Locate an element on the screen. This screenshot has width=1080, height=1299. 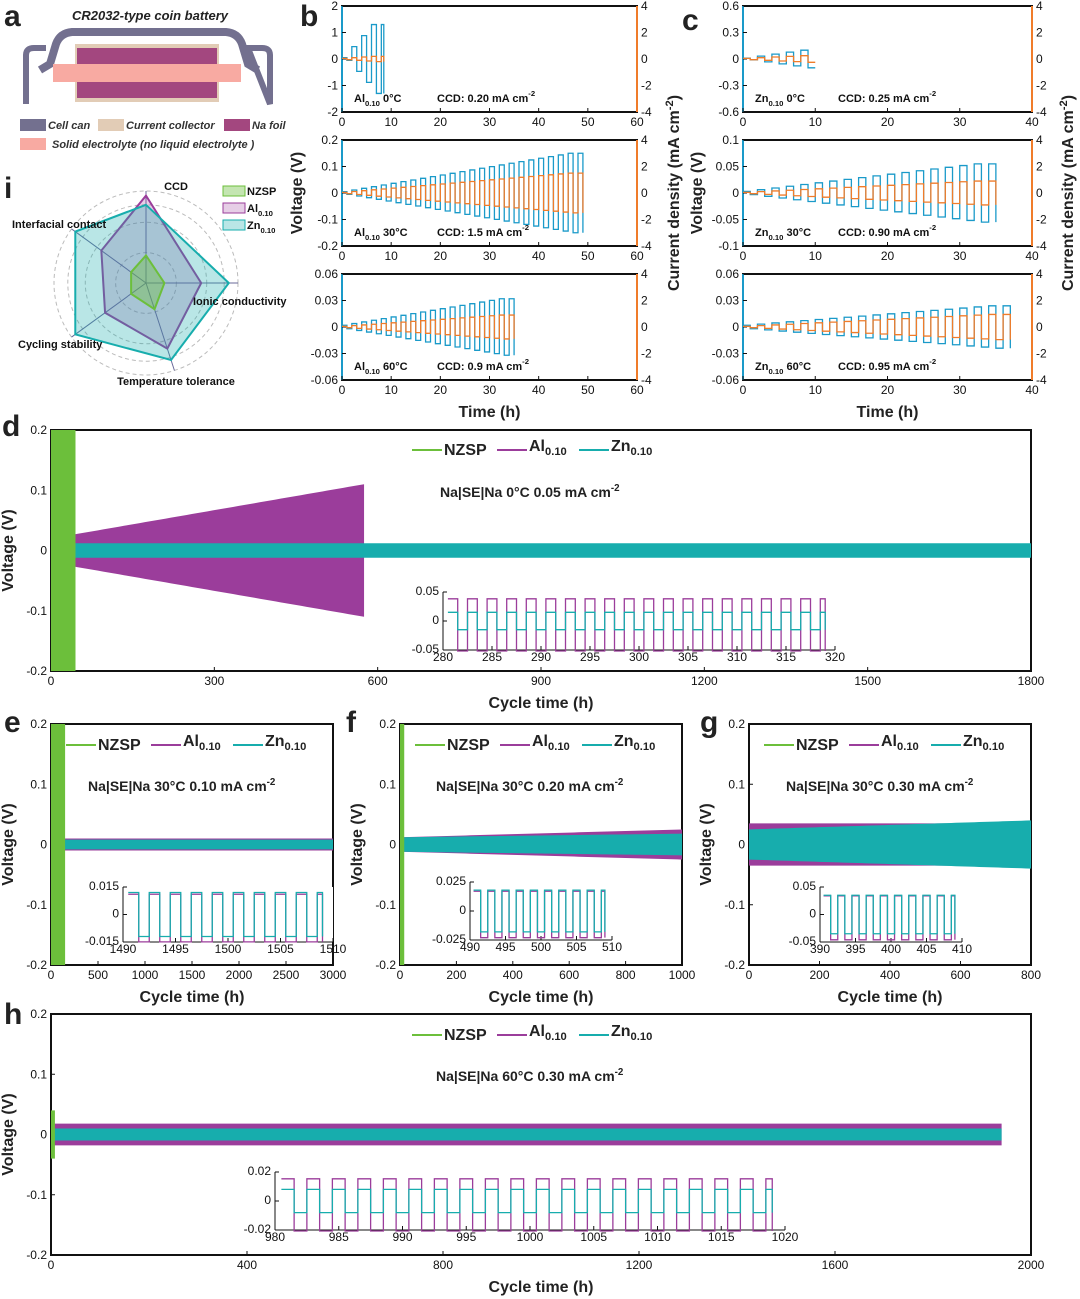
legend-label-zn-base: Zn is located at coordinates (621, 446).